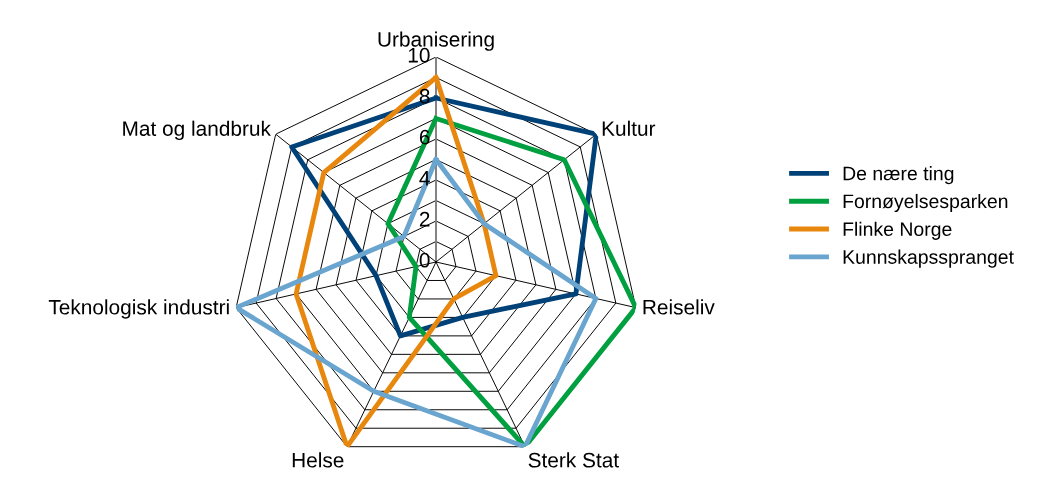 The width and height of the screenshot is (1046, 482). I want to click on legend-label: De nære ting, so click(898, 175).